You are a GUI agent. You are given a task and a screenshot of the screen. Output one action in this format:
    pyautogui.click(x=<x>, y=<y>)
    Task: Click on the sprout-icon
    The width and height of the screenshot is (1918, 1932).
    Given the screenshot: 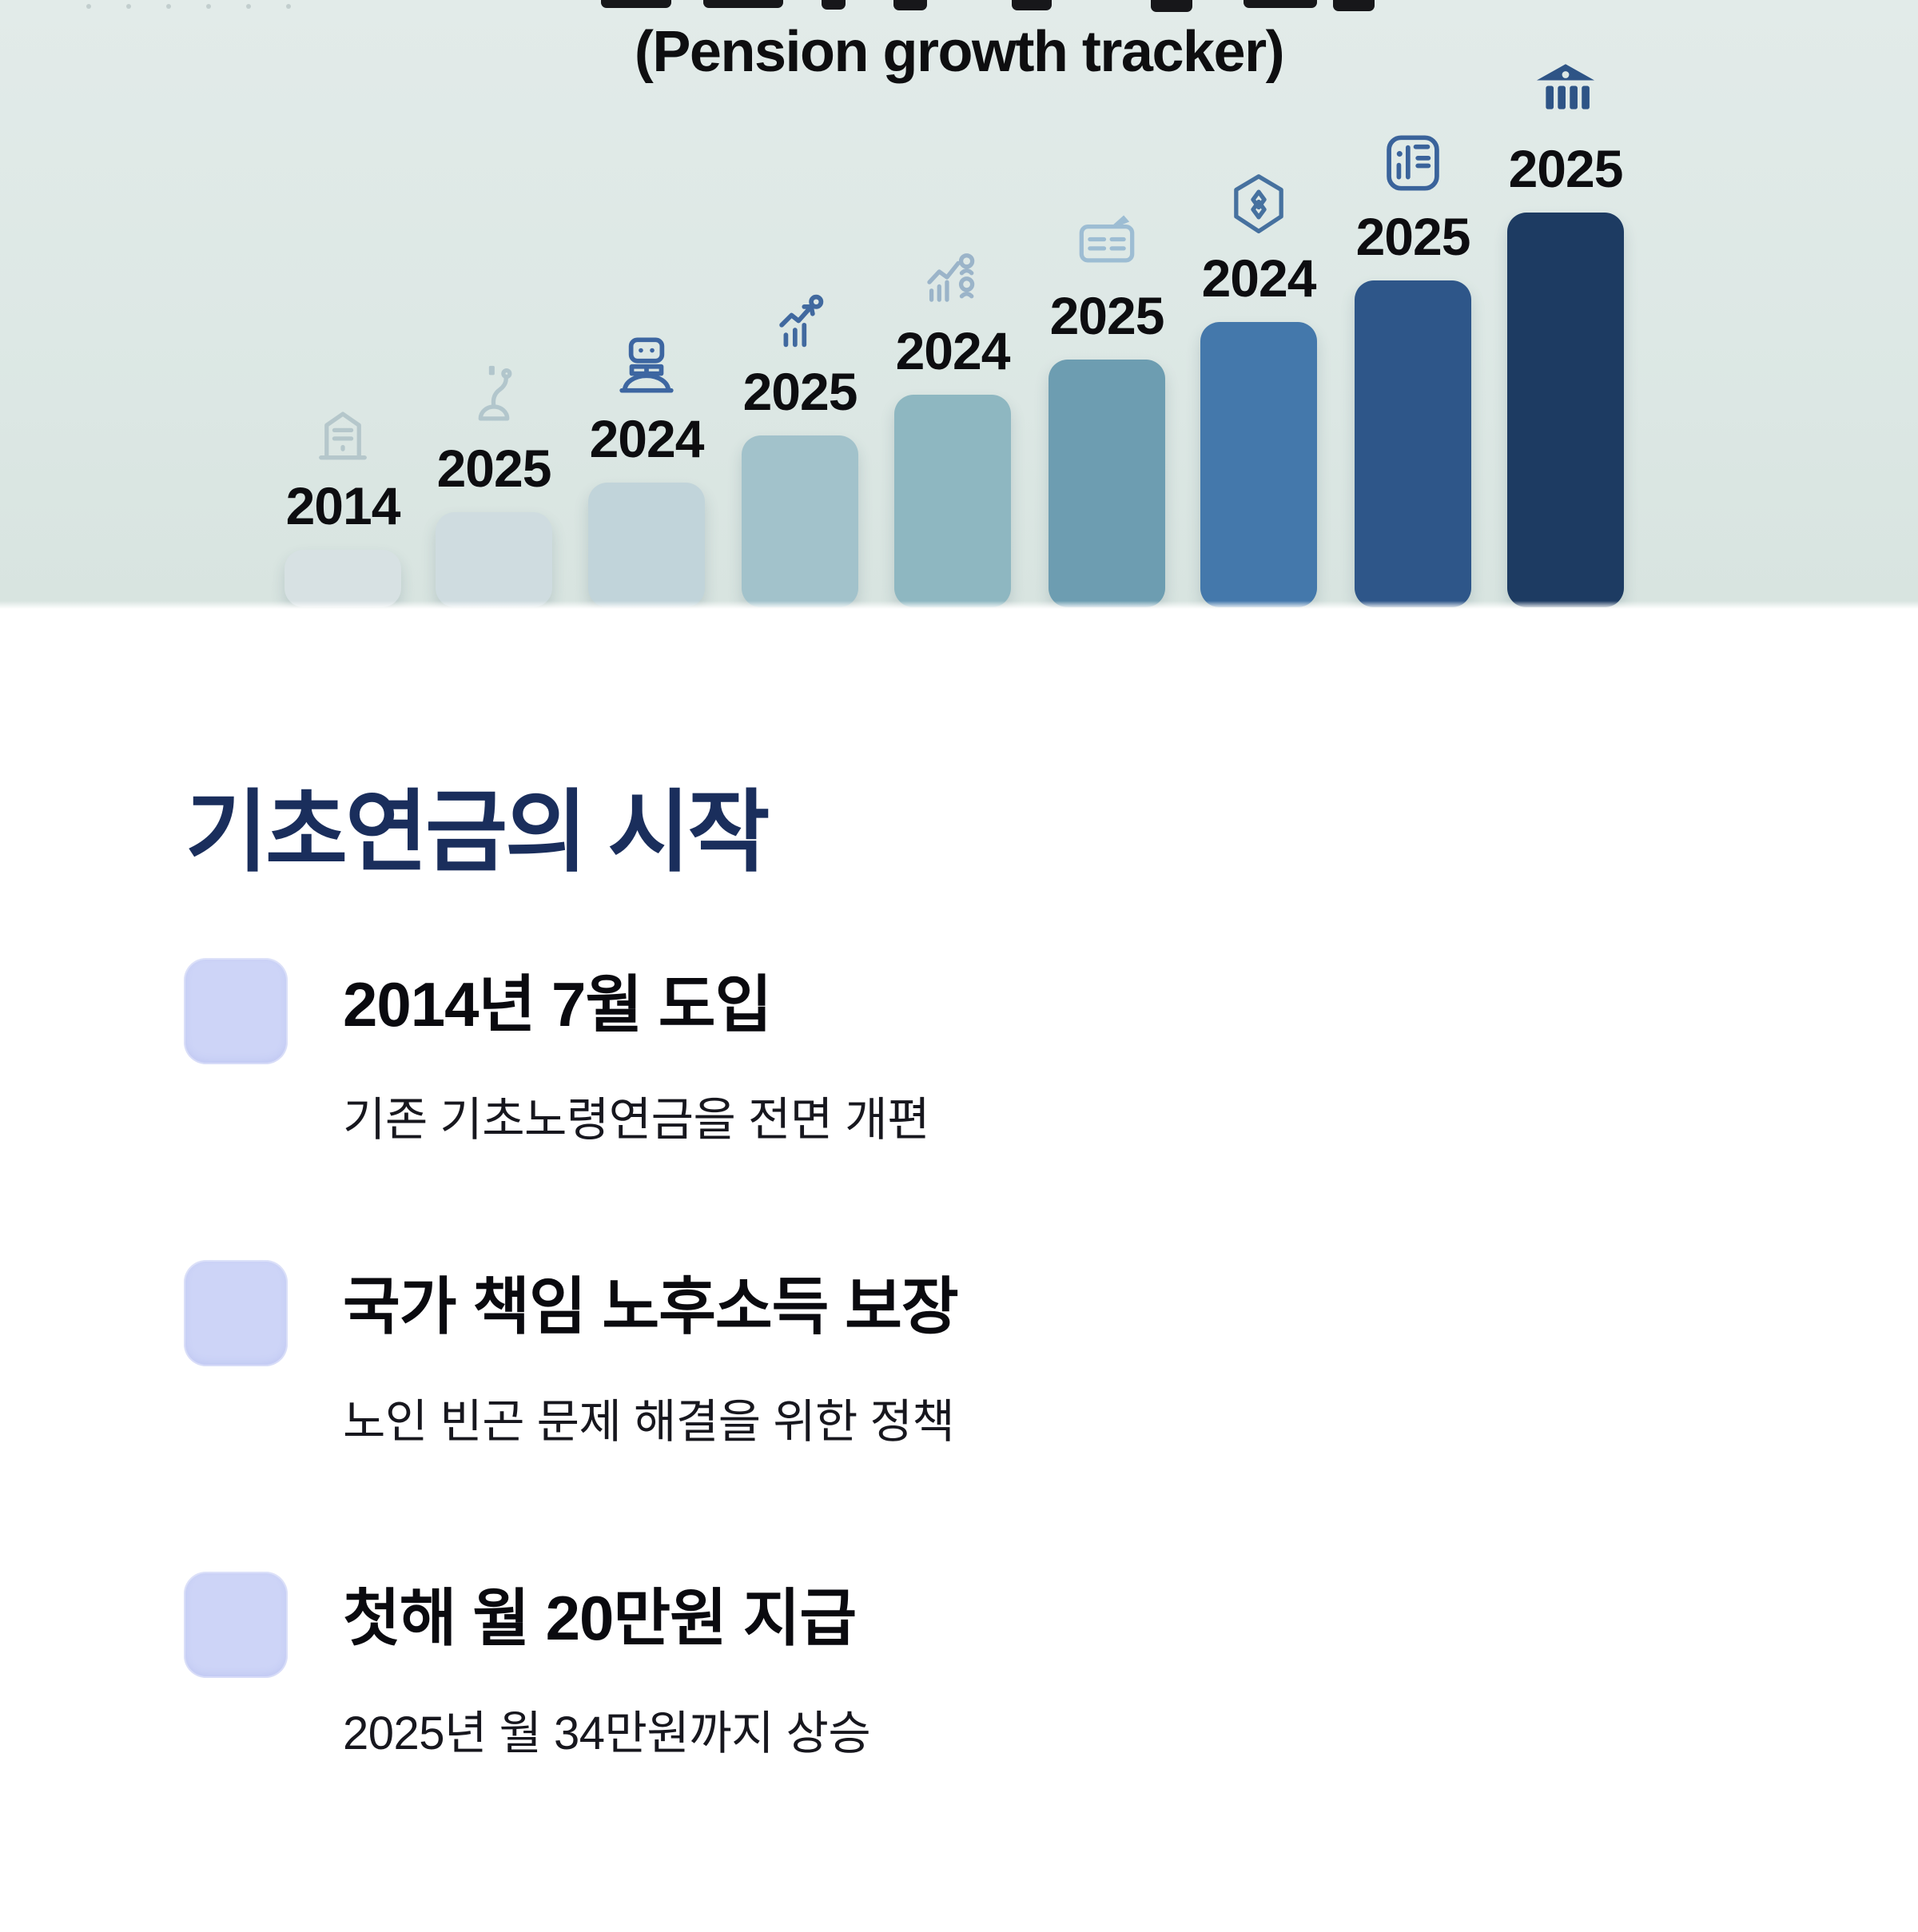 What is the action you would take?
    pyautogui.click(x=494, y=395)
    